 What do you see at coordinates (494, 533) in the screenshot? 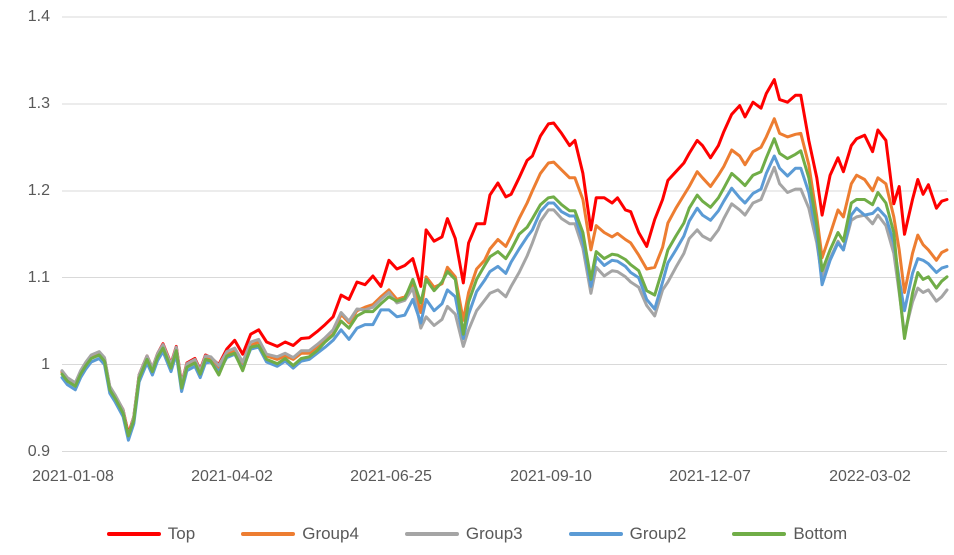
I see `legend-label: Group3` at bounding box center [494, 533].